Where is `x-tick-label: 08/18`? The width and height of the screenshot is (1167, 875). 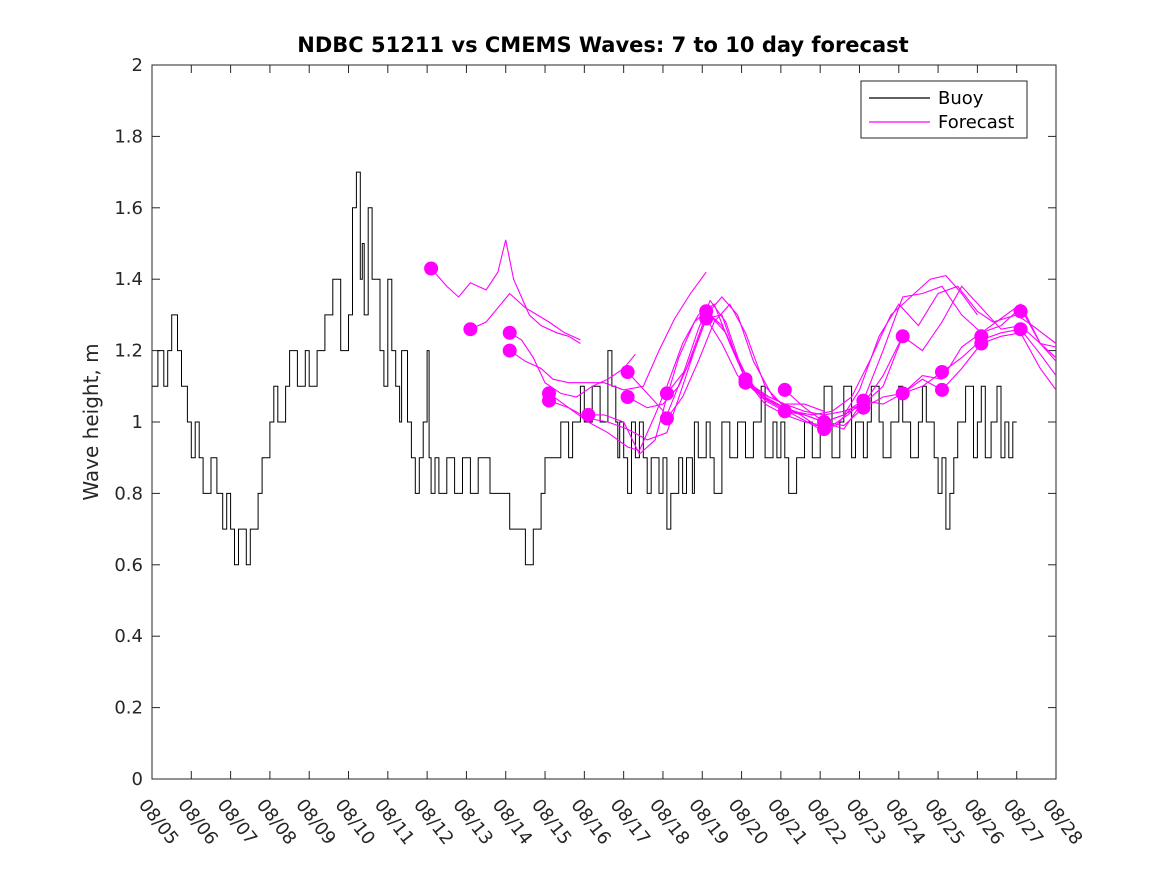
x-tick-label: 08/18 is located at coordinates (669, 822).